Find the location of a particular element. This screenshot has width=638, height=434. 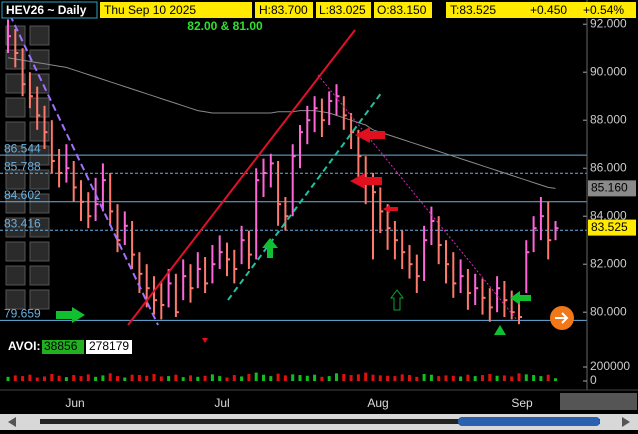

x-tick-label: Aug is located at coordinates (377, 403).